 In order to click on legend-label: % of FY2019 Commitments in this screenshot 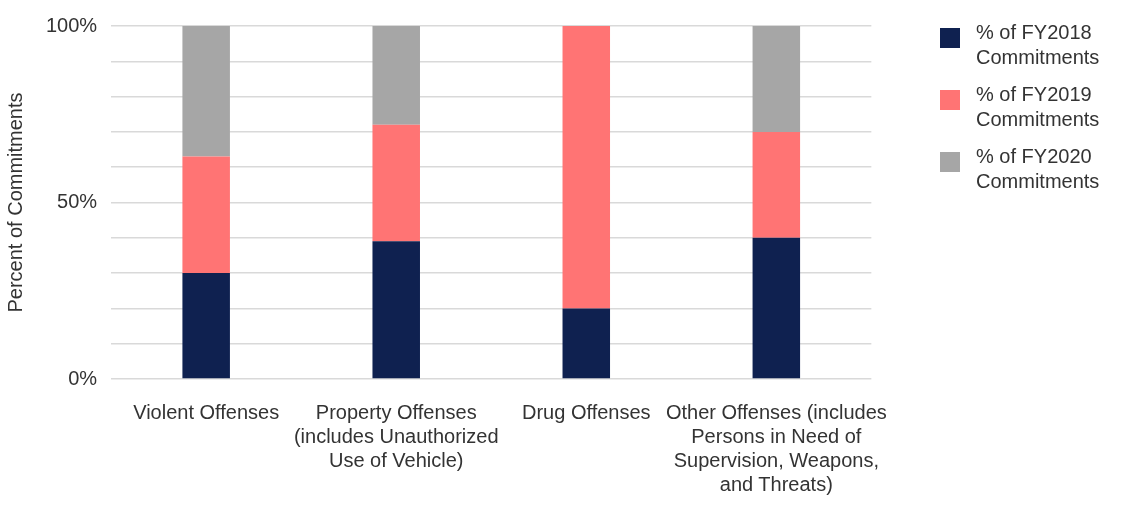, I will do `click(1038, 107)`.